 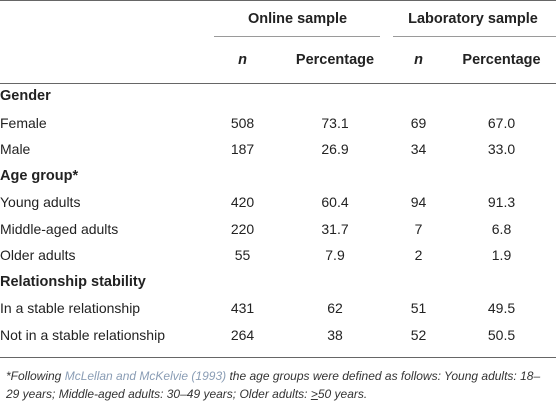 What do you see at coordinates (501, 255) in the screenshot?
I see `lab-pct-cell: 1.9` at bounding box center [501, 255].